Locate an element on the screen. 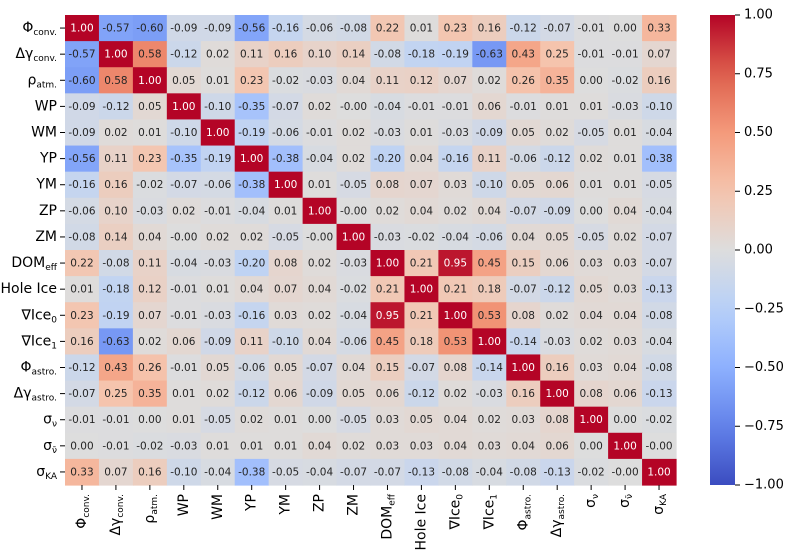 This screenshot has width=789, height=553. x-tick-label: WM is located at coordinates (218, 507).